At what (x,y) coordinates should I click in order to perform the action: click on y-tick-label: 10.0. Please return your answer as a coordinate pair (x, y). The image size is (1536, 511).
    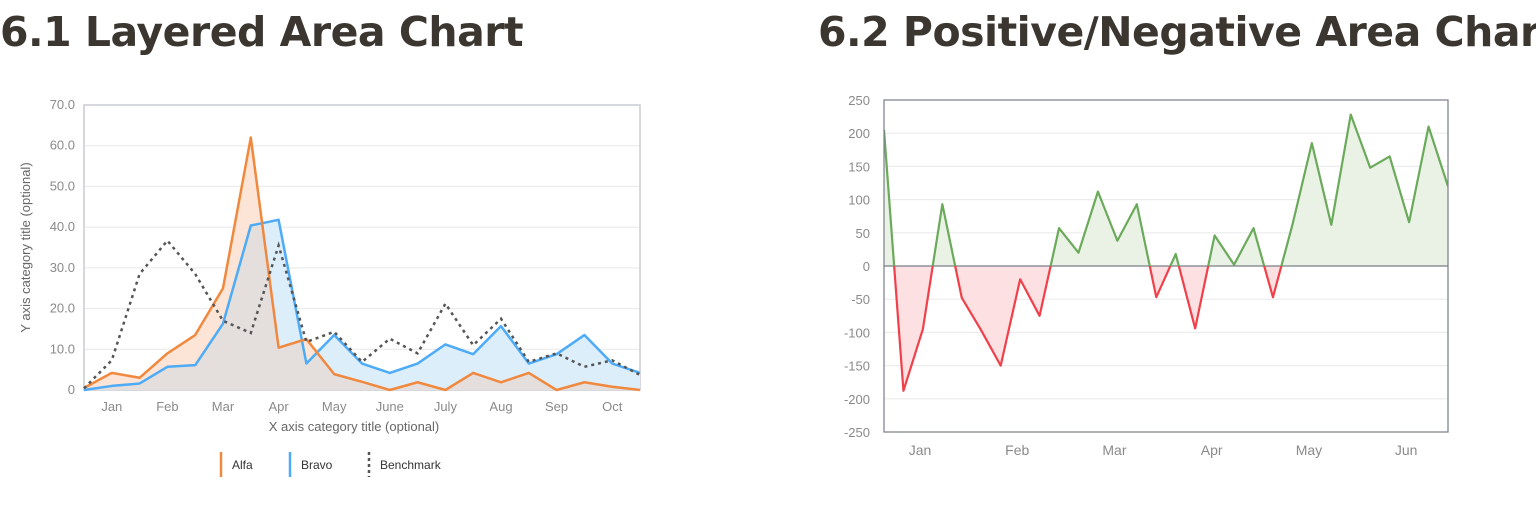
    Looking at the image, I should click on (62, 348).